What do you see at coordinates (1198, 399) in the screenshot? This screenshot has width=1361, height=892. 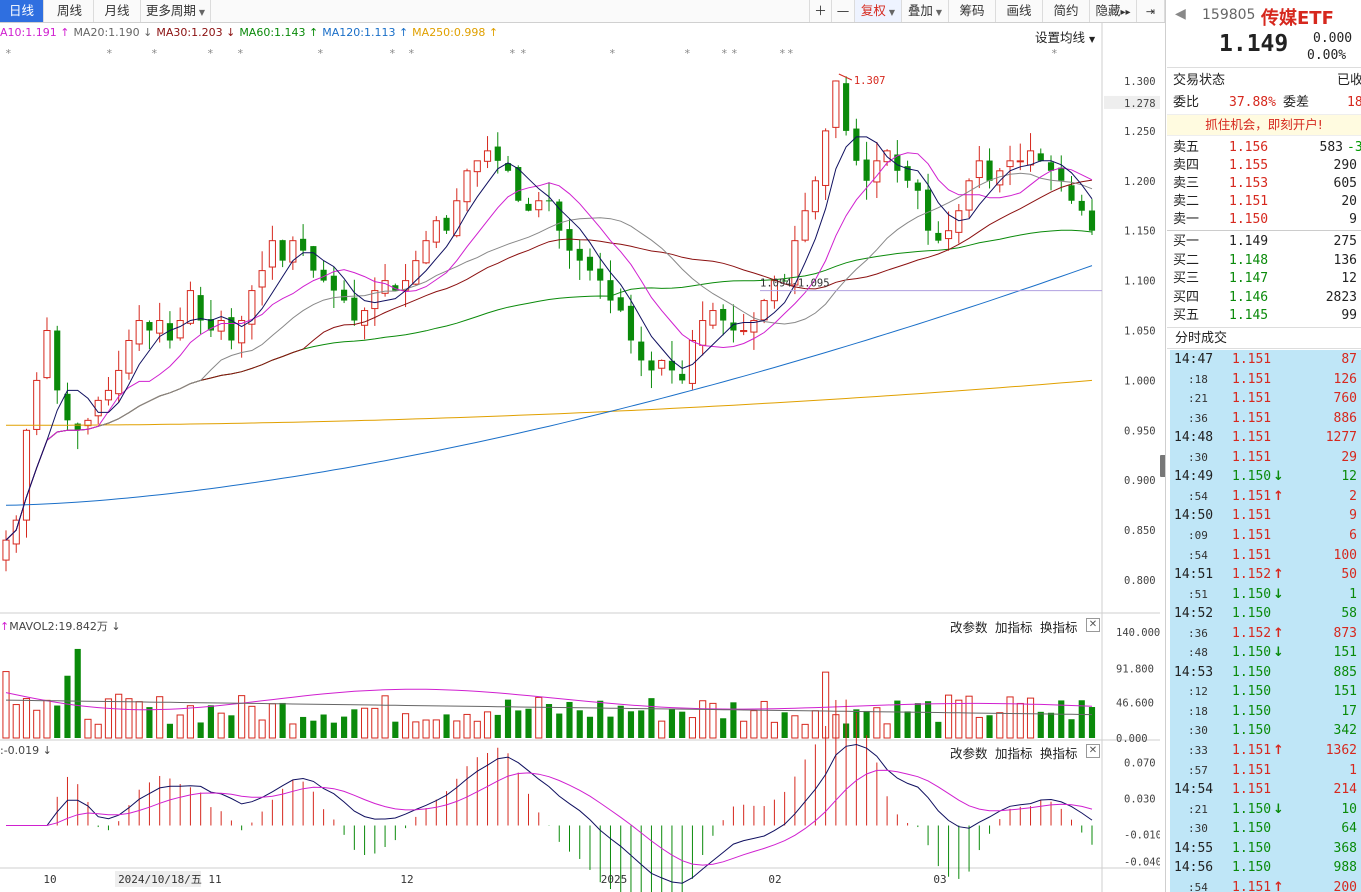 I see `tick-time: :21` at bounding box center [1198, 399].